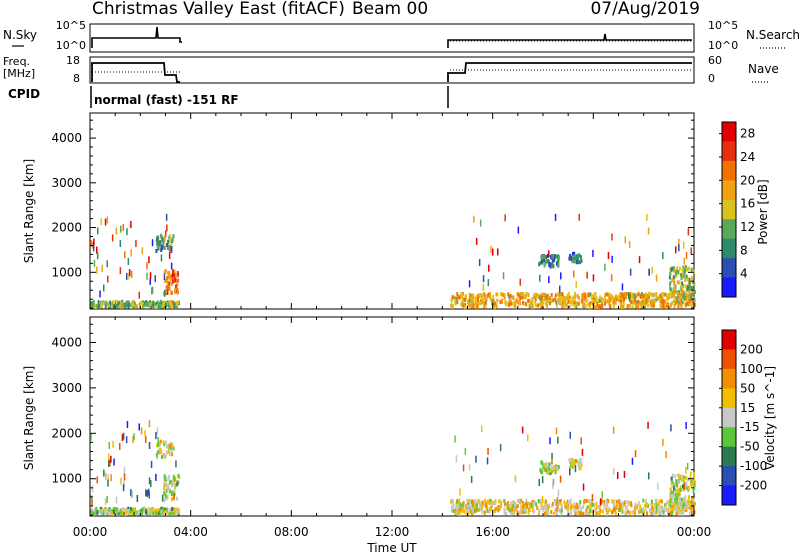 This screenshot has height=554, width=800. Describe the element at coordinates (16, 61) in the screenshot. I see `freq-label-top: Freq.` at that location.